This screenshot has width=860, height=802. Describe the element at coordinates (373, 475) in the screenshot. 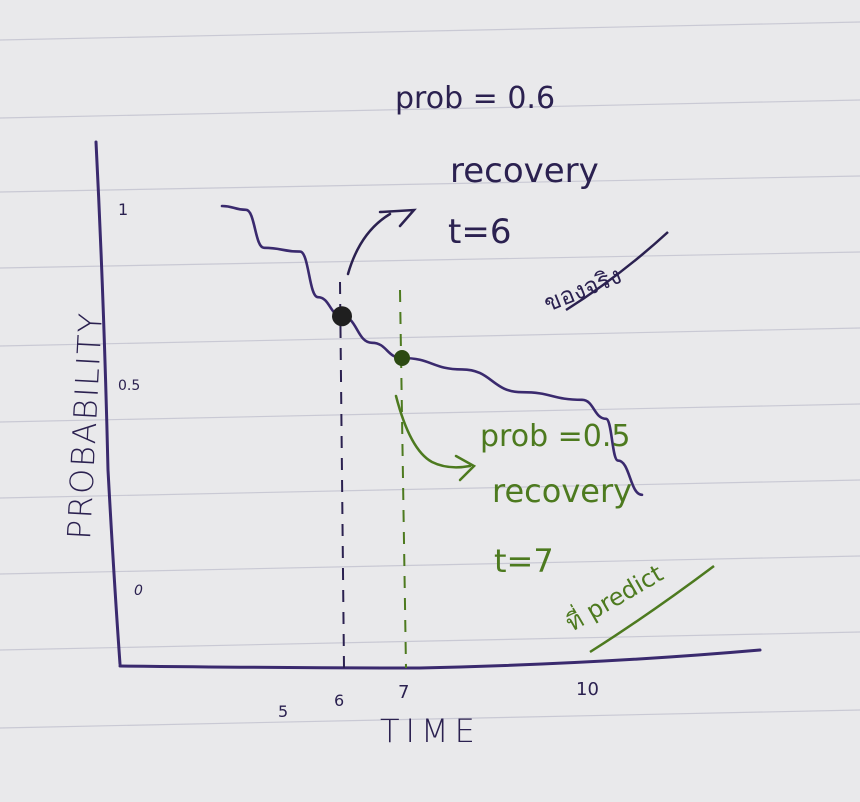

I see `guide-lines` at that location.